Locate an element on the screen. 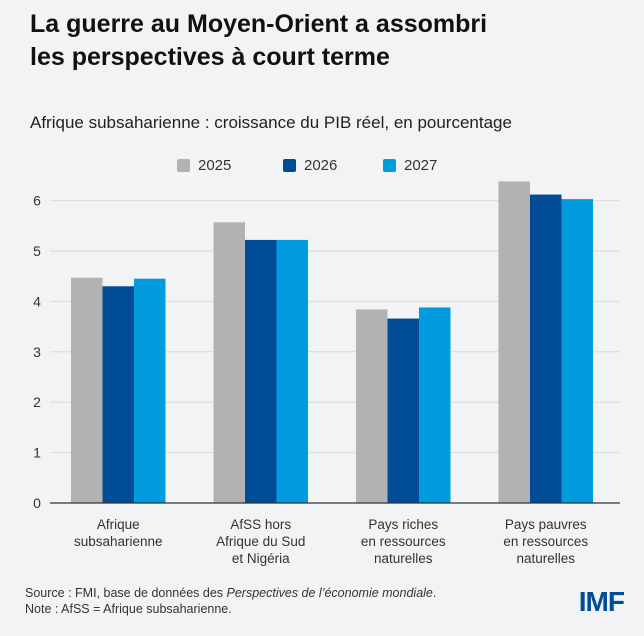  title-line-1: La guerre au Moyen-Orient a assombri is located at coordinates (259, 24).